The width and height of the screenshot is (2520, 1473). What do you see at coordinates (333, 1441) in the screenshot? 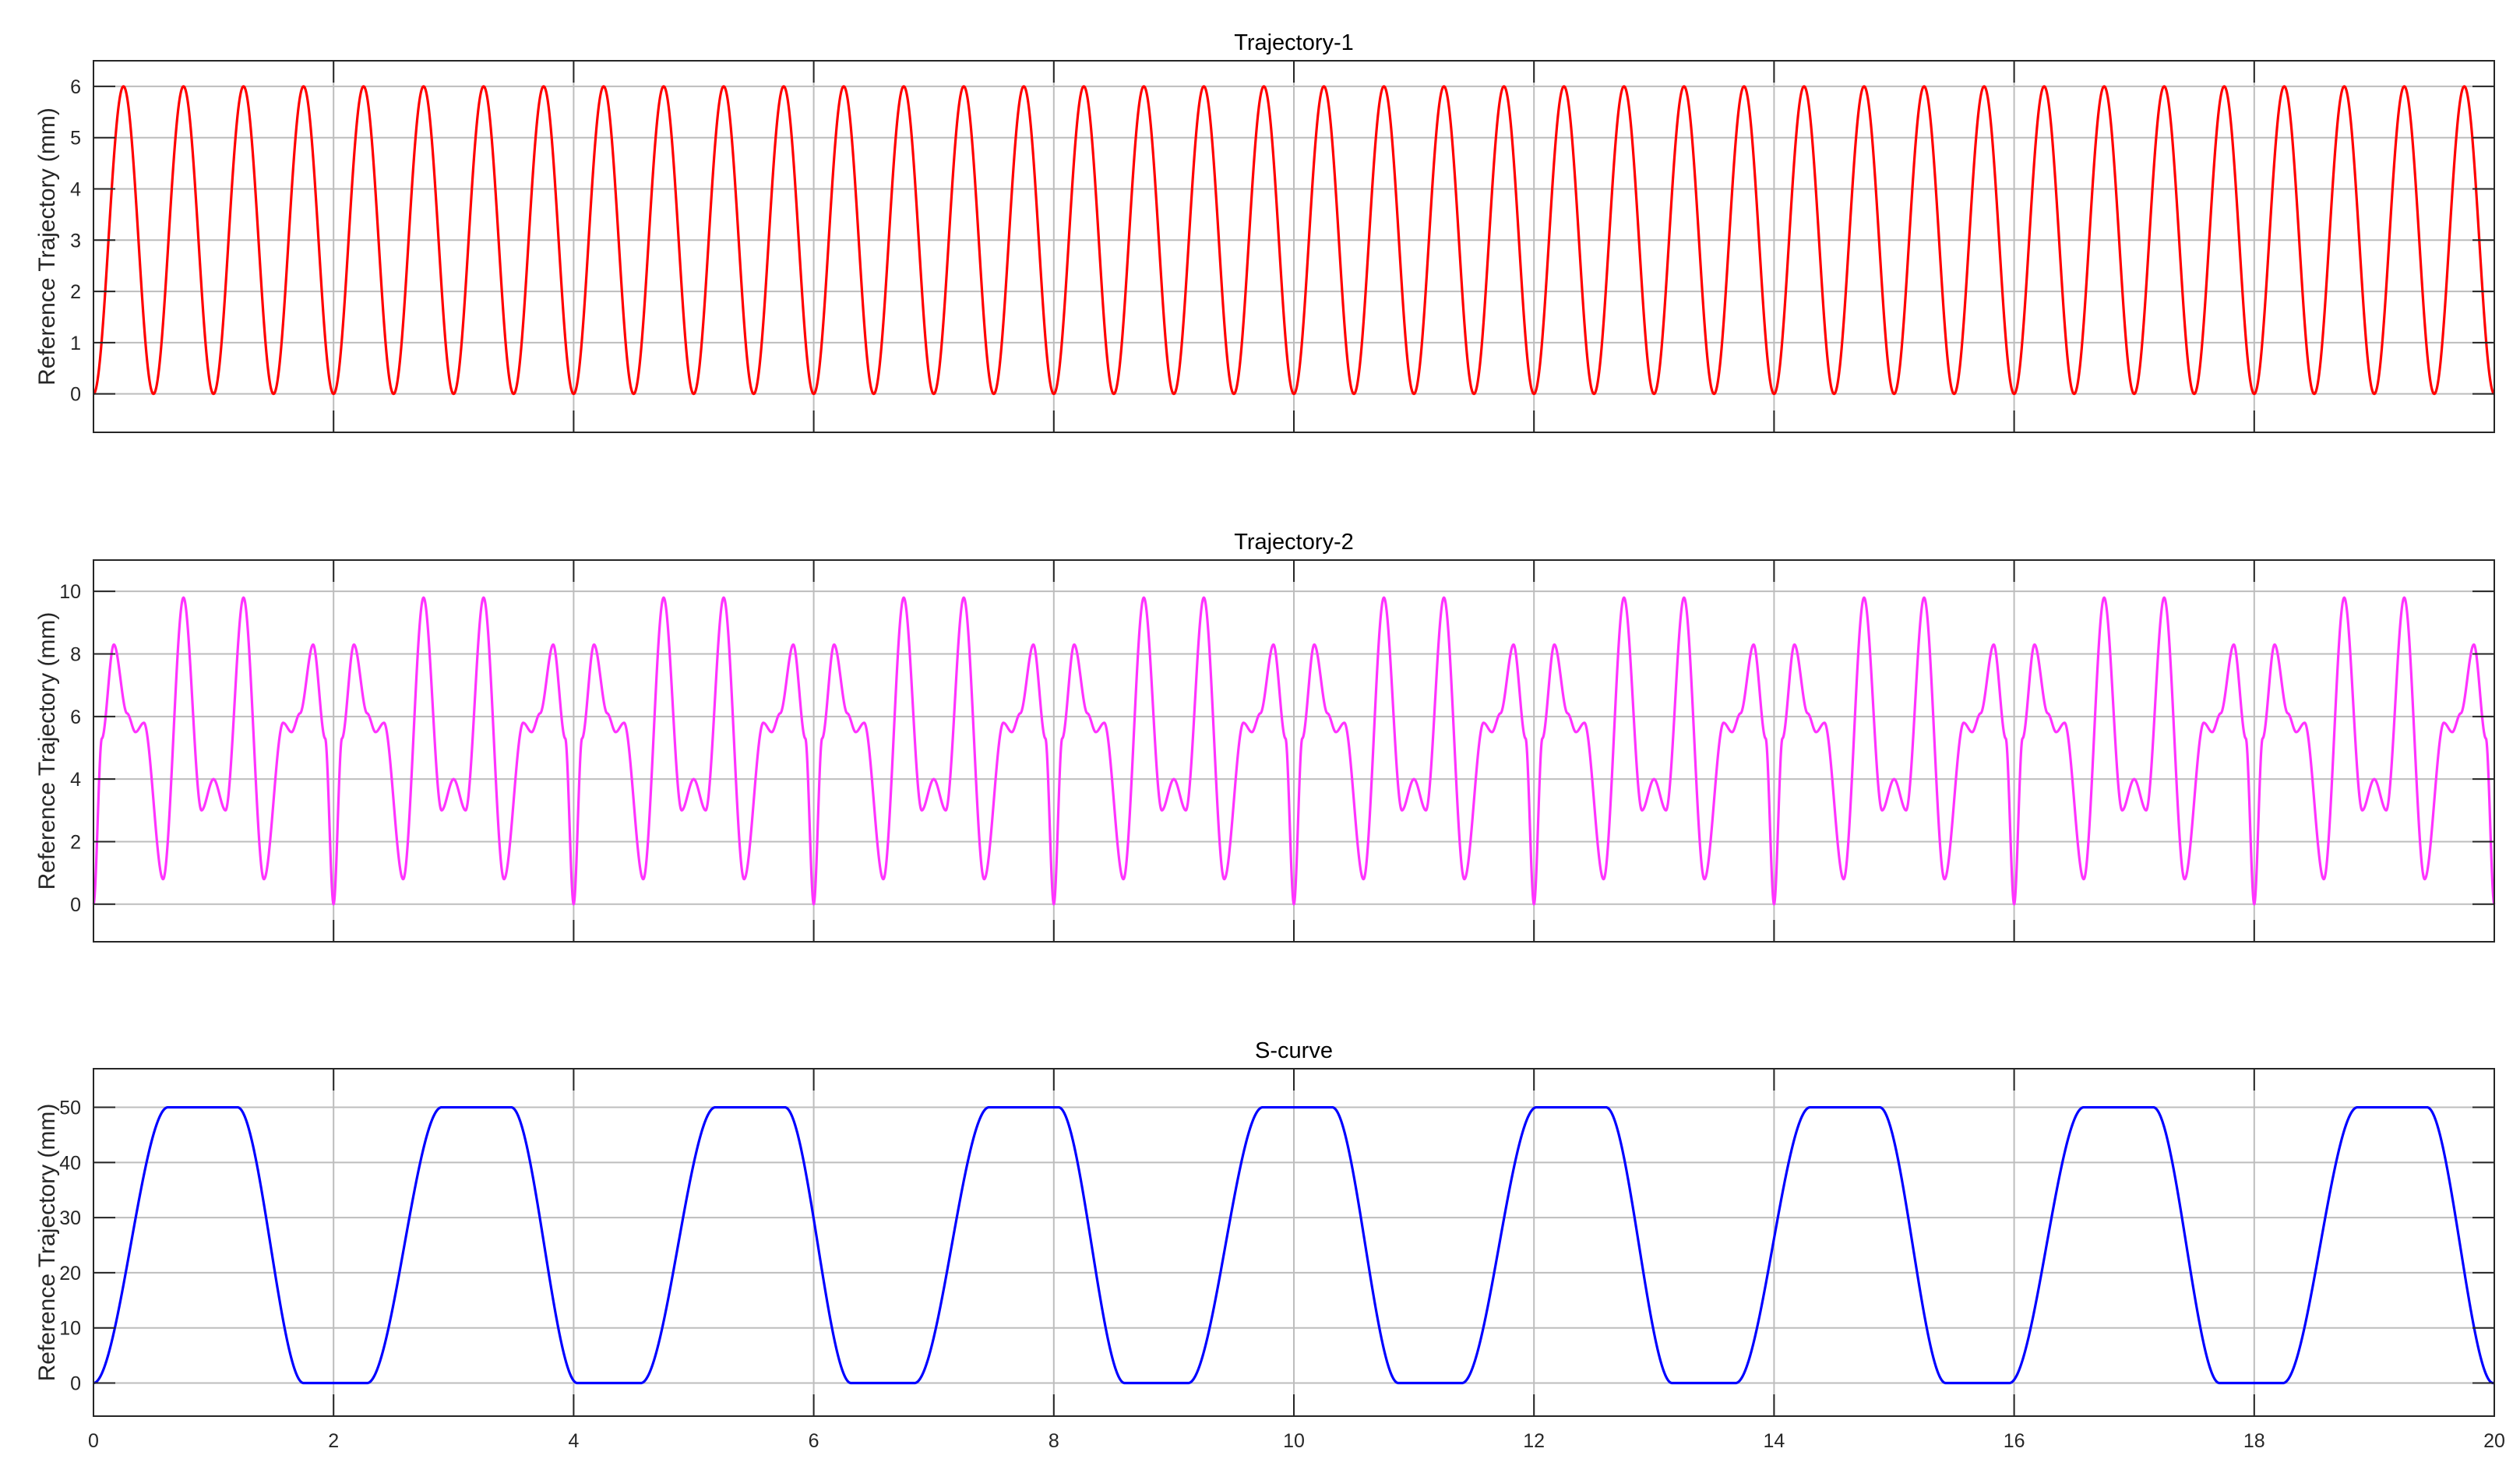
I see `x-tick-label: 2` at bounding box center [333, 1441].